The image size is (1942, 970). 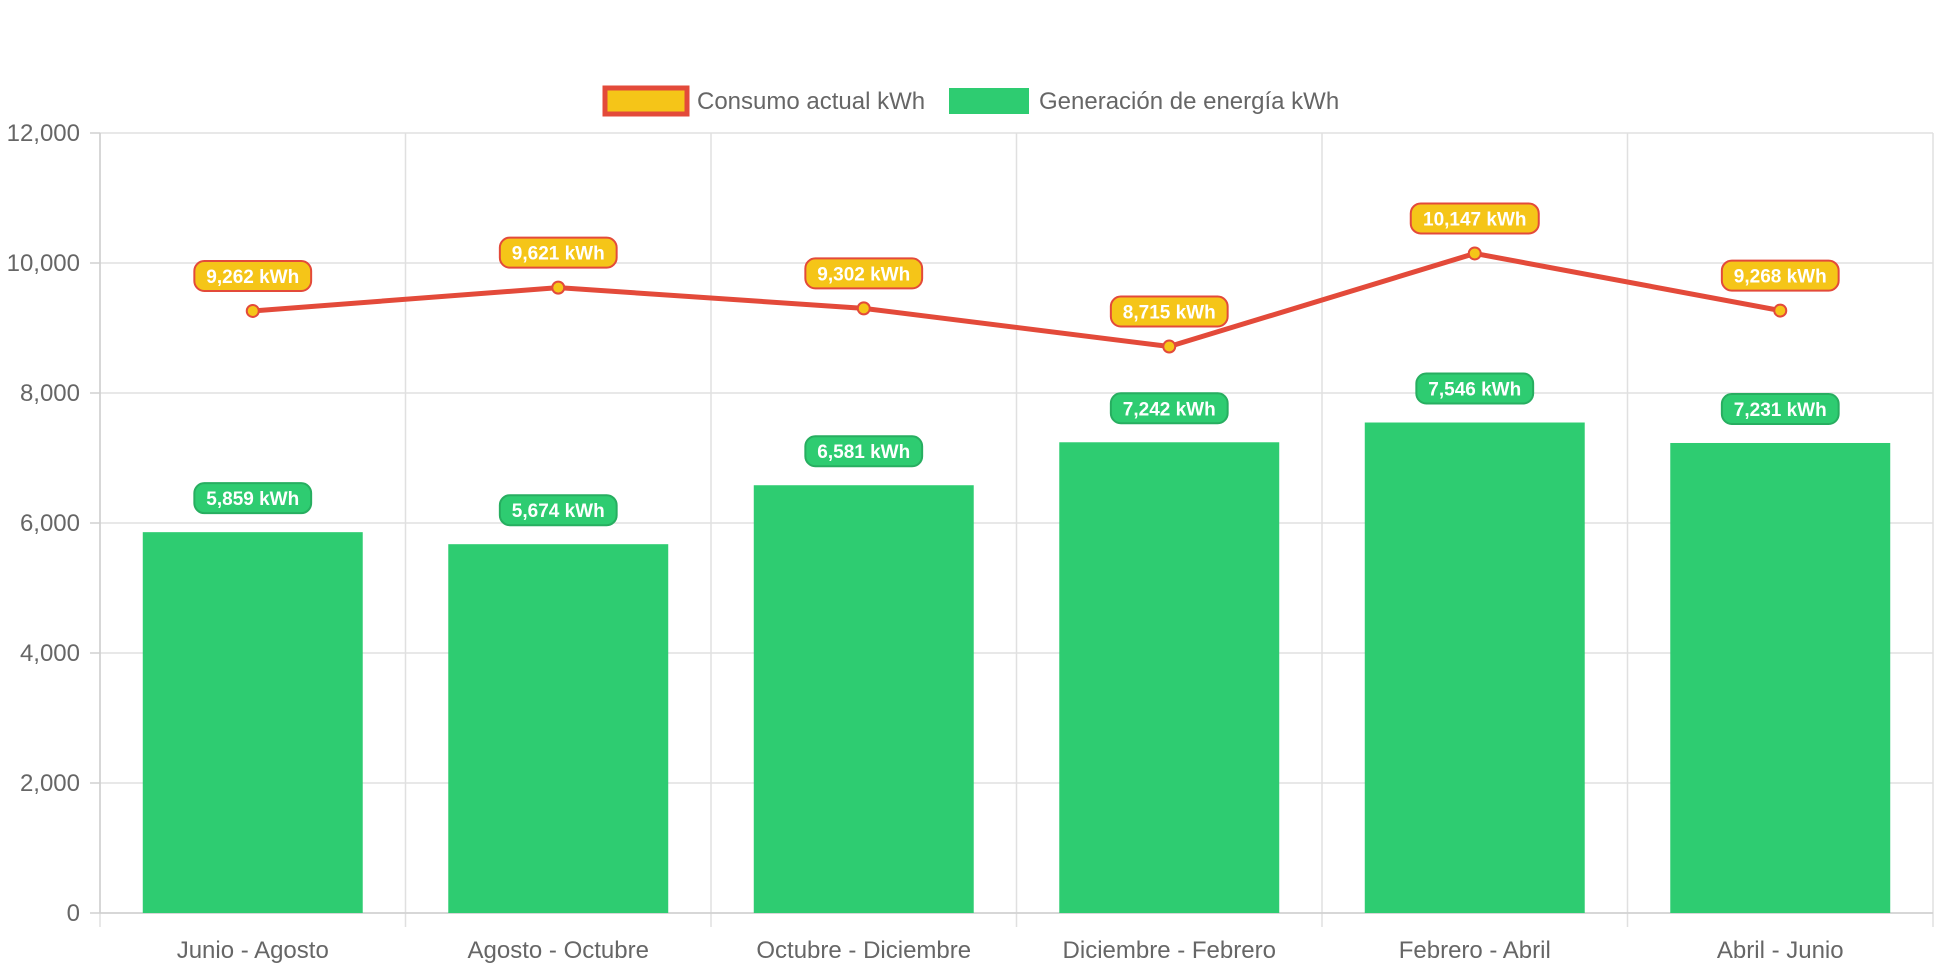 I want to click on bar-value-label: 7,546 kWh, so click(x=1474, y=390).